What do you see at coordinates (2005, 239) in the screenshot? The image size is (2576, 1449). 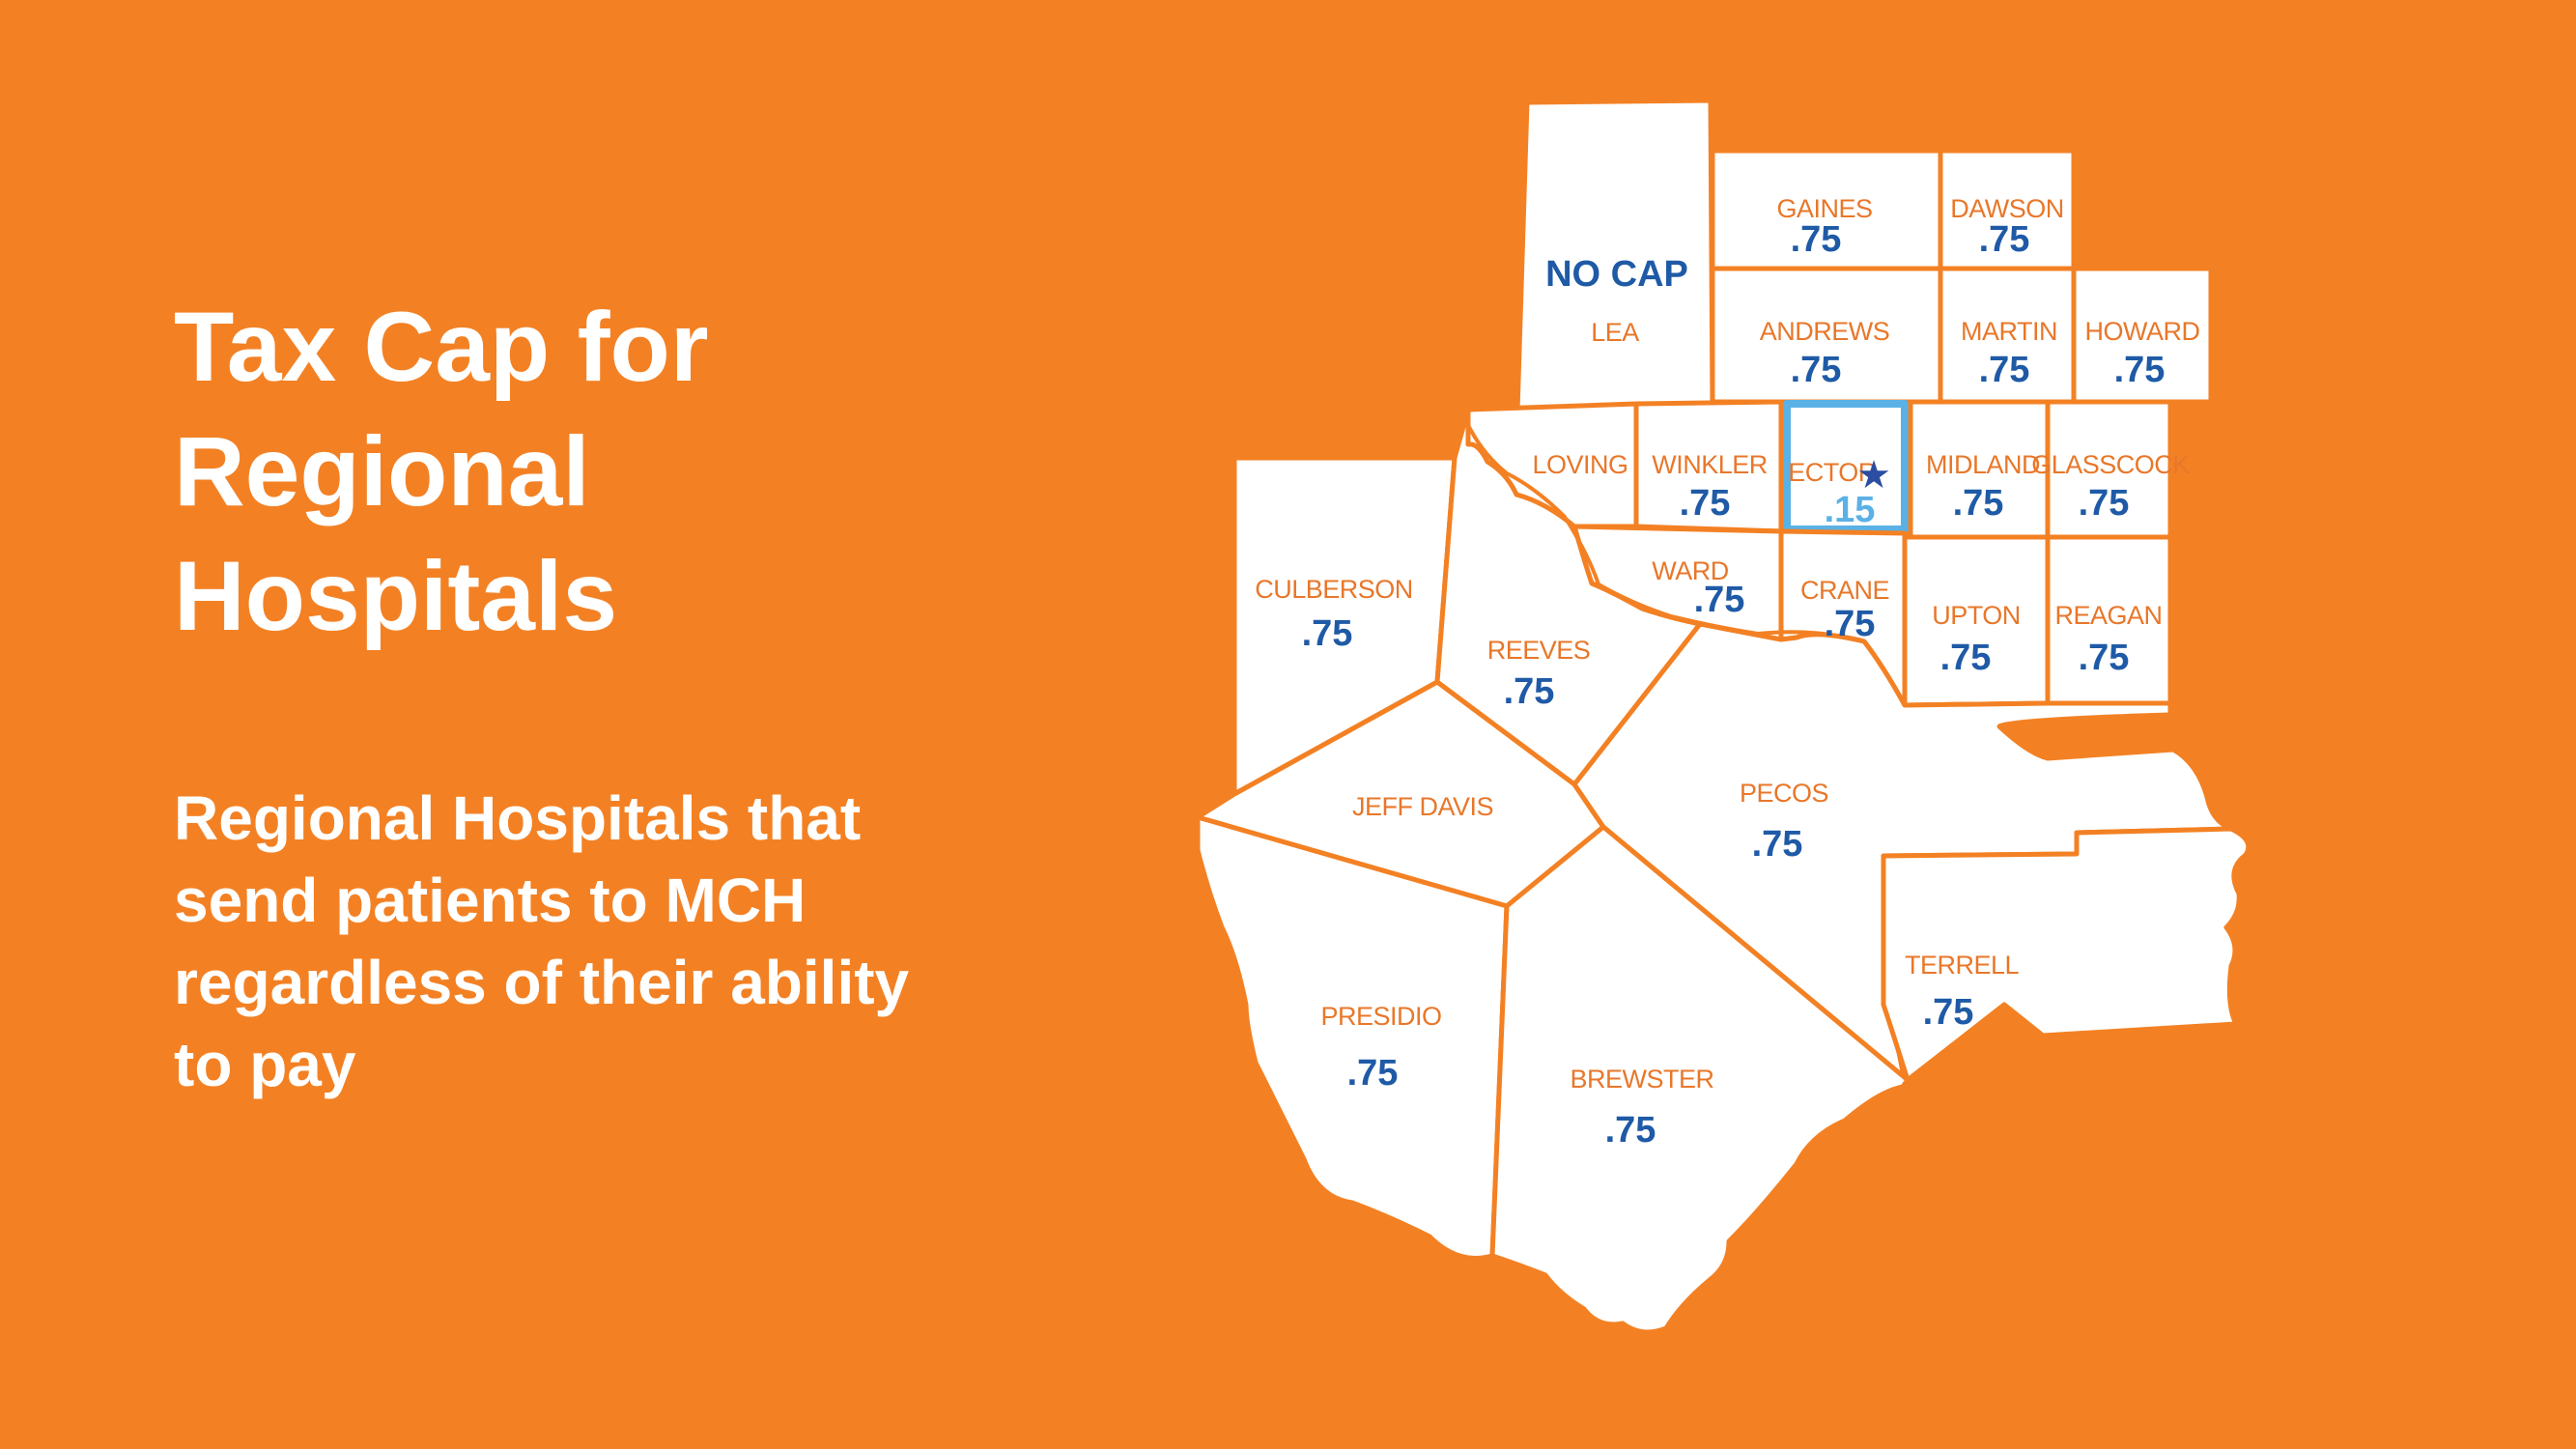 I see `county-cap-dawson: .75` at bounding box center [2005, 239].